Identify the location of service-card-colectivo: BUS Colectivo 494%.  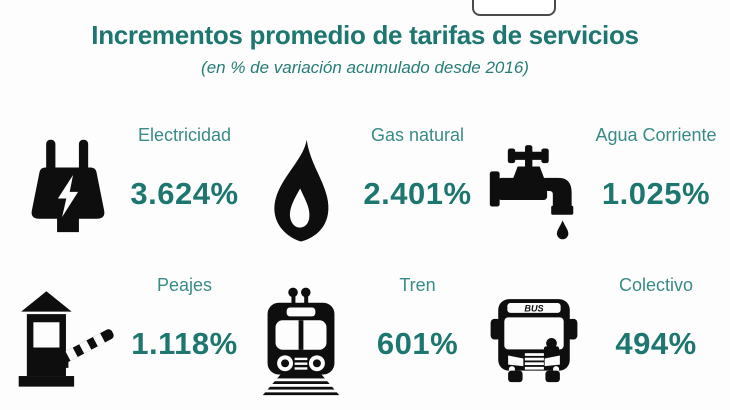
(600, 329).